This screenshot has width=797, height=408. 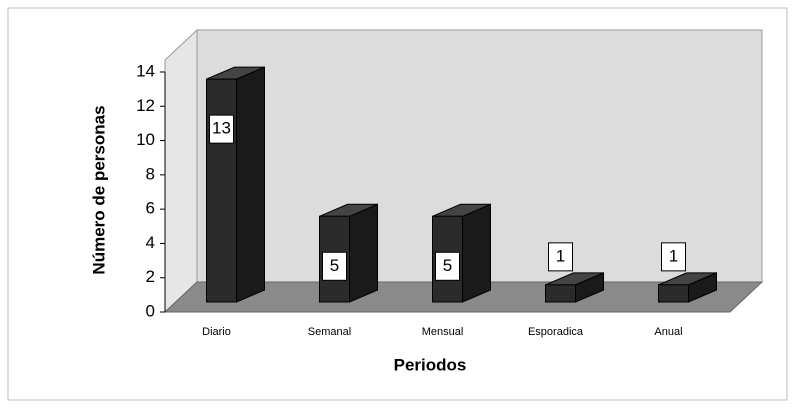 What do you see at coordinates (216, 332) in the screenshot?
I see `x-tick-label: Diario` at bounding box center [216, 332].